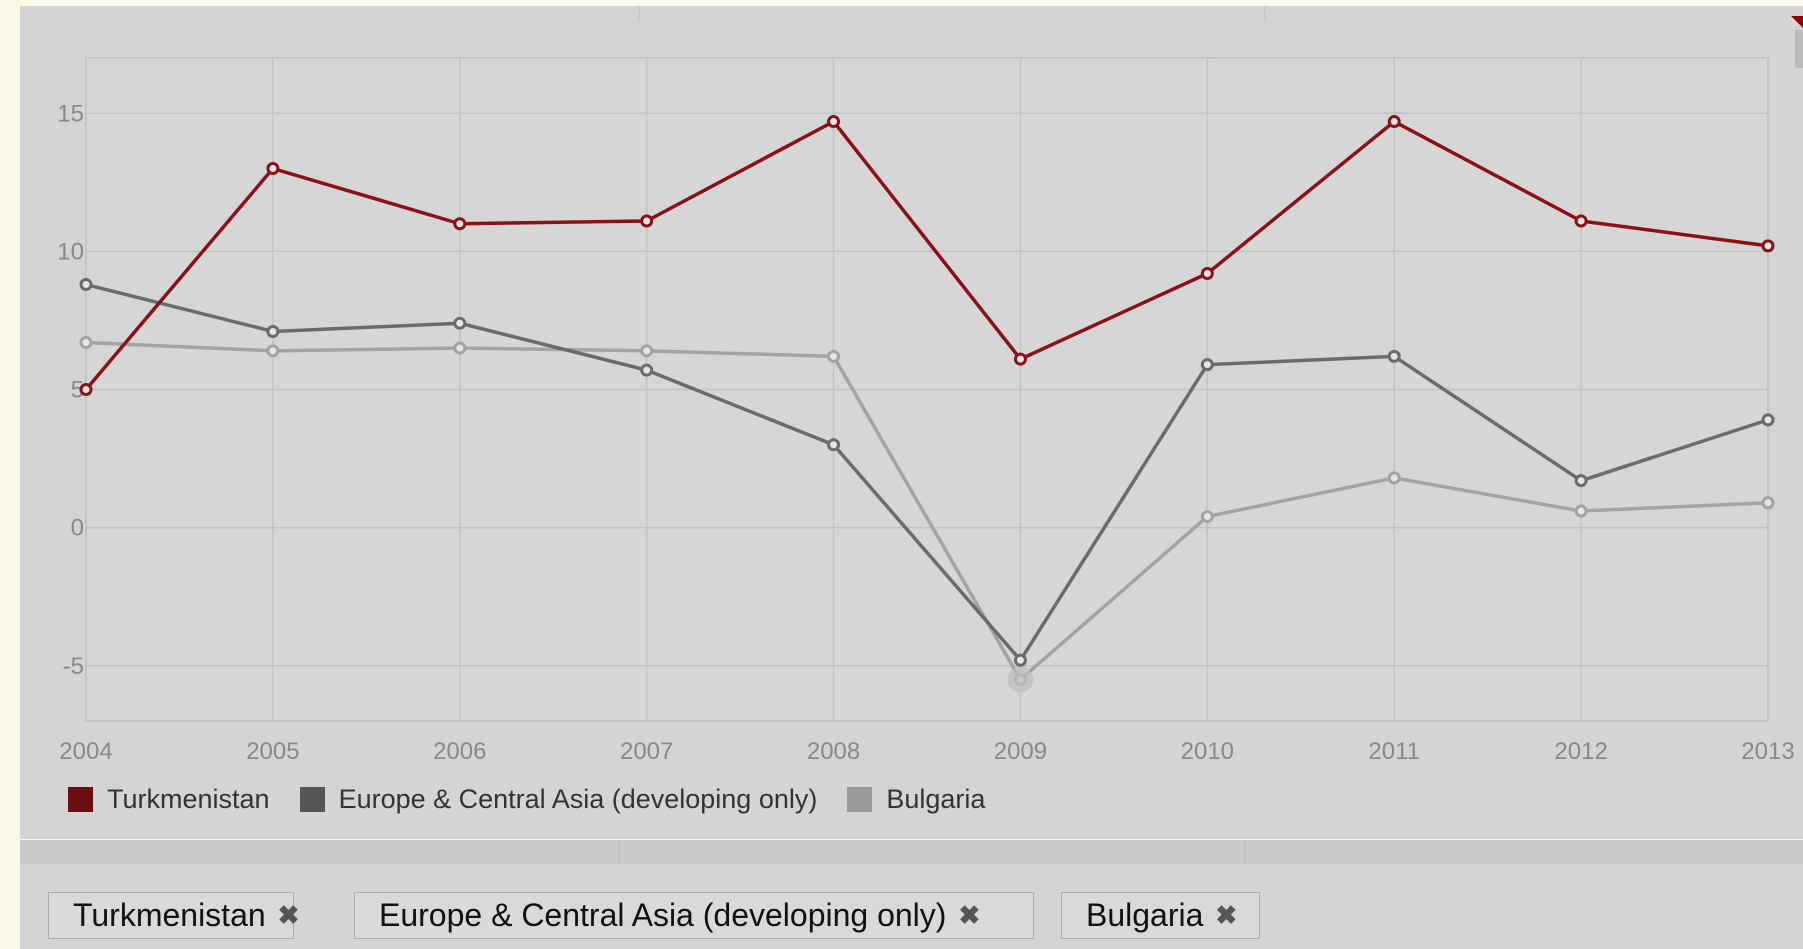 The height and width of the screenshot is (949, 1803). What do you see at coordinates (169, 915) in the screenshot?
I see `chip-label-turkmenistan: Turkmenistan` at bounding box center [169, 915].